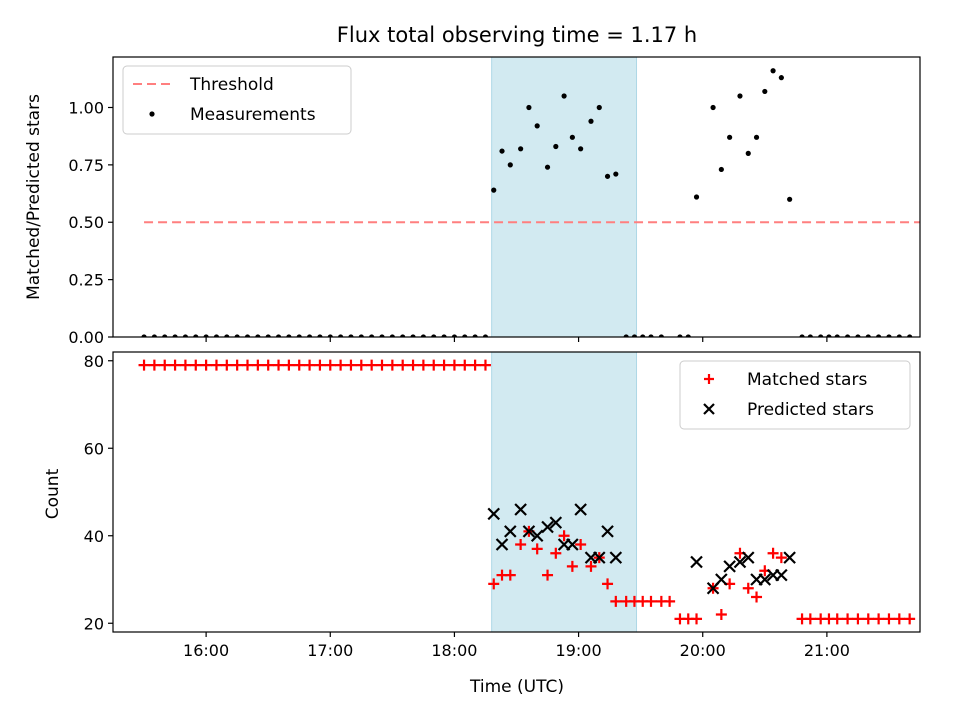 This screenshot has width=960, height=720. I want to click on x-tick-label: 21:00, so click(827, 650).